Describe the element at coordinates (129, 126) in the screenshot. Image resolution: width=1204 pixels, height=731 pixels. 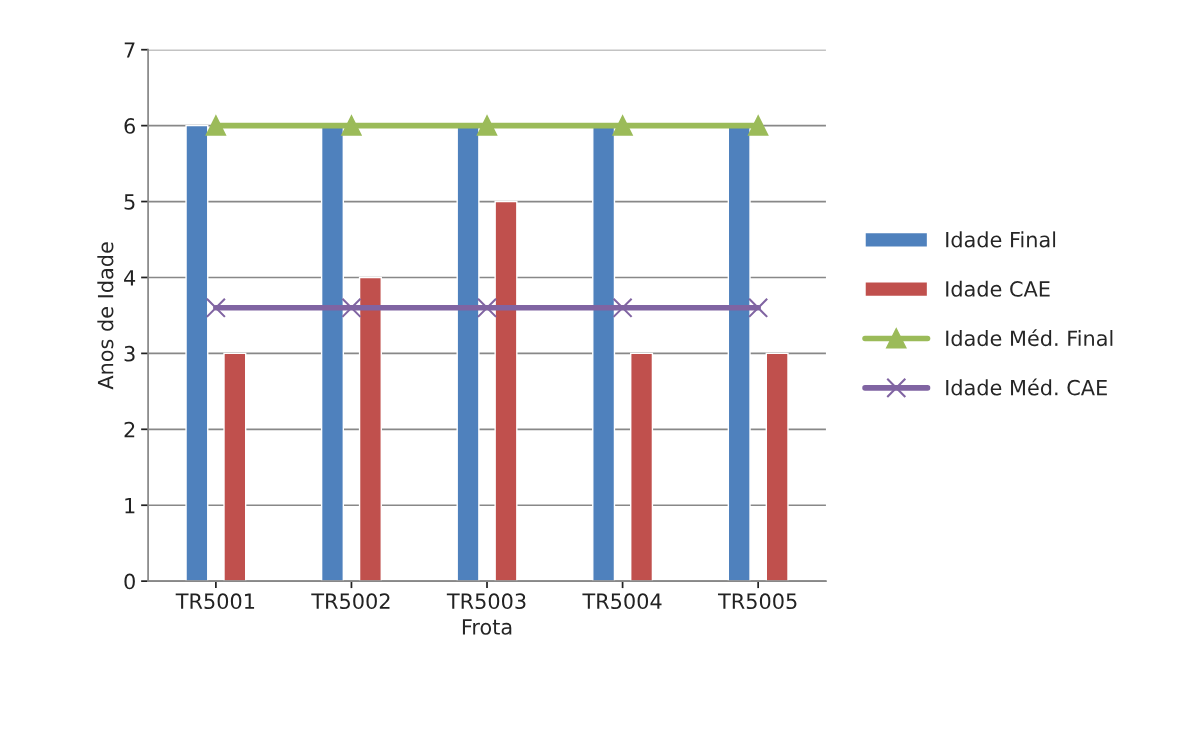
I see `y-tick-label: 6` at that location.